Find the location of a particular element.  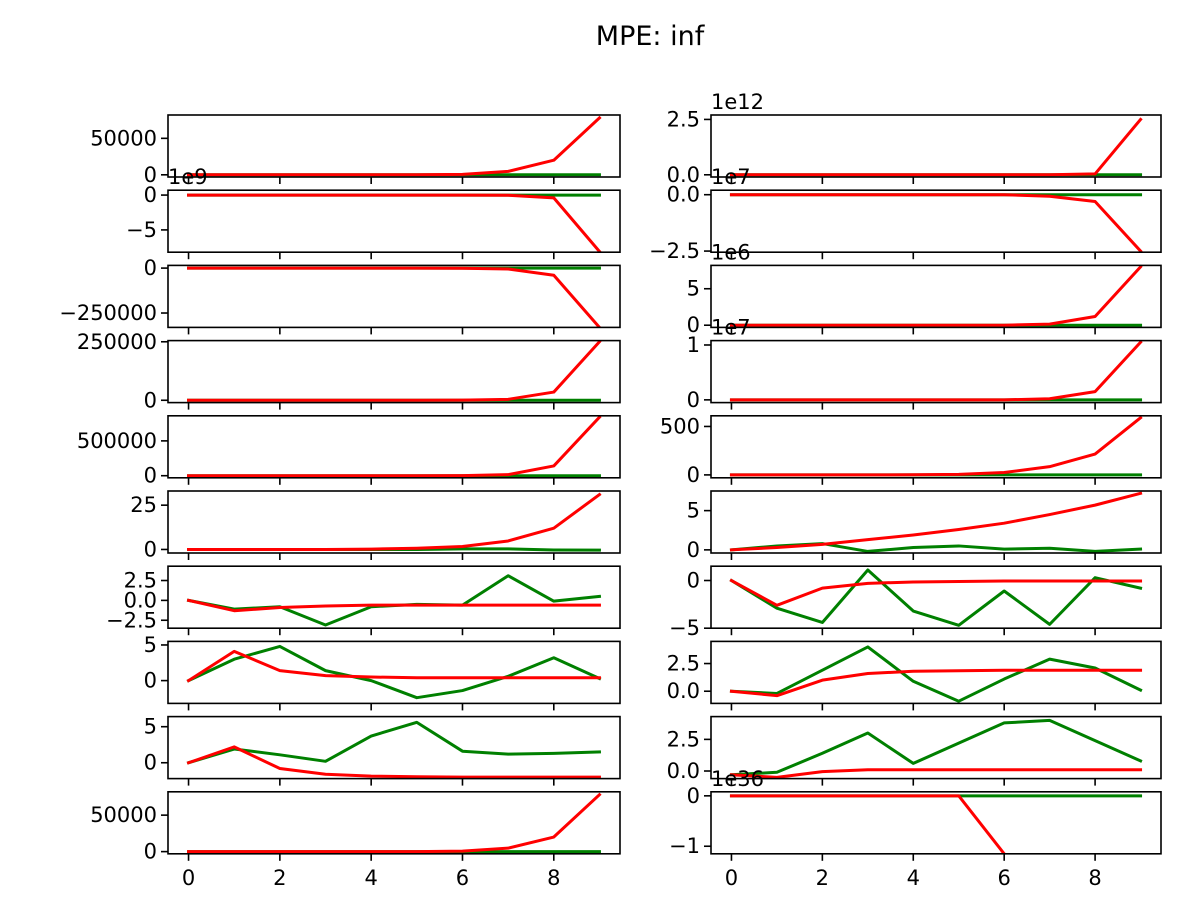

x-tick-label: 4 is located at coordinates (370, 878).